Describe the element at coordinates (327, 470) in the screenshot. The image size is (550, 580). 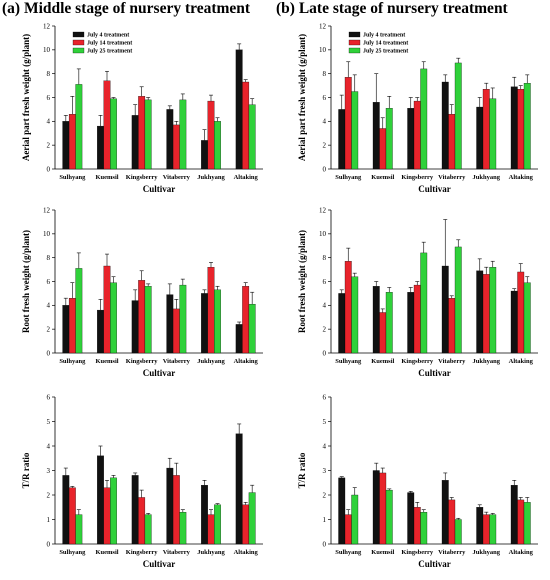
I see `y-ticks: 0 1 2 3 4 5 6` at that location.